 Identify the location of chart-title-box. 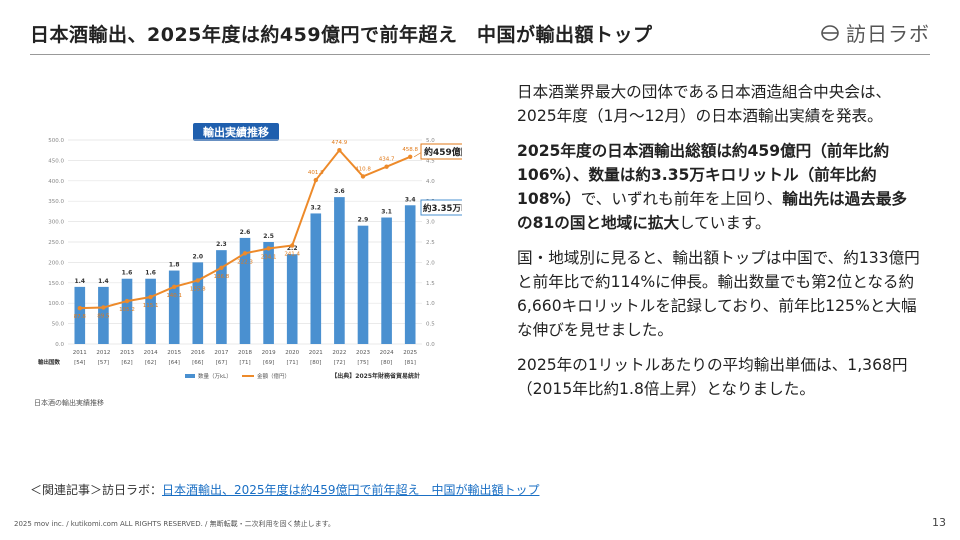
(236, 132).